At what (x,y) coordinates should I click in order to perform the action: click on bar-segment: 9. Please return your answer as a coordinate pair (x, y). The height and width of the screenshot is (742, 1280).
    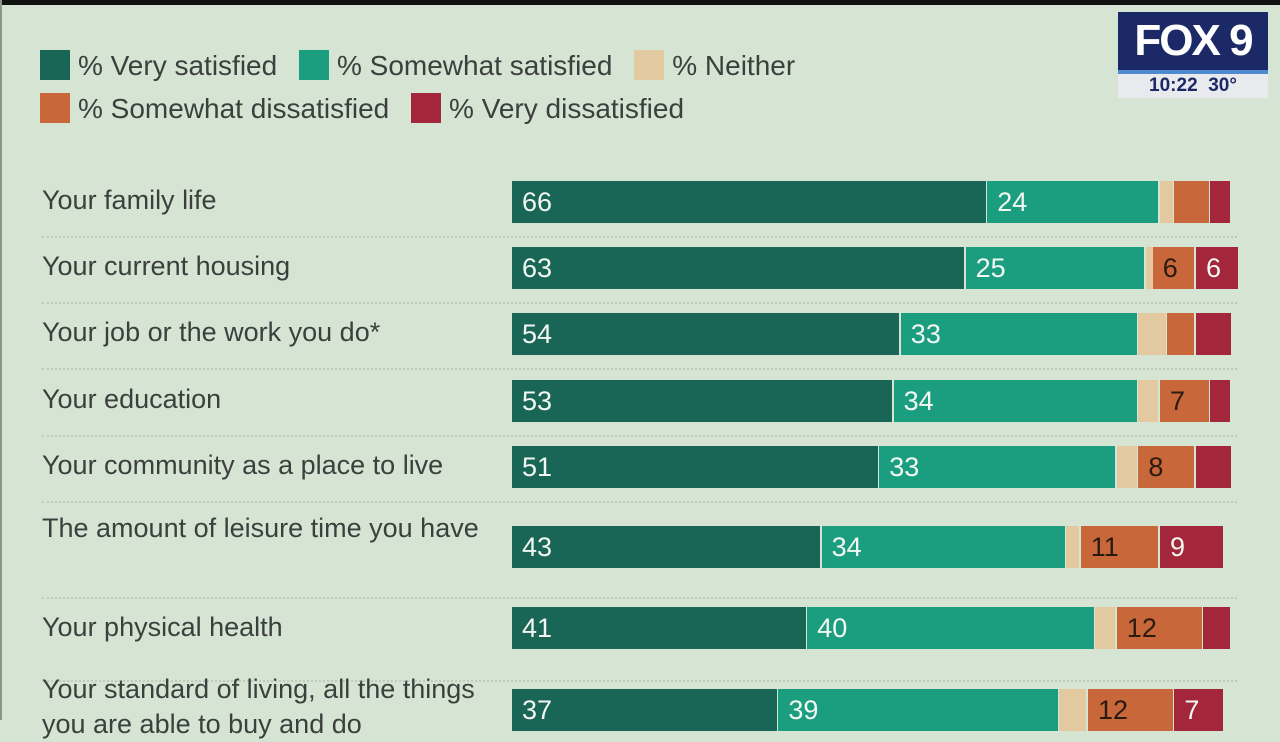
    Looking at the image, I should click on (1192, 547).